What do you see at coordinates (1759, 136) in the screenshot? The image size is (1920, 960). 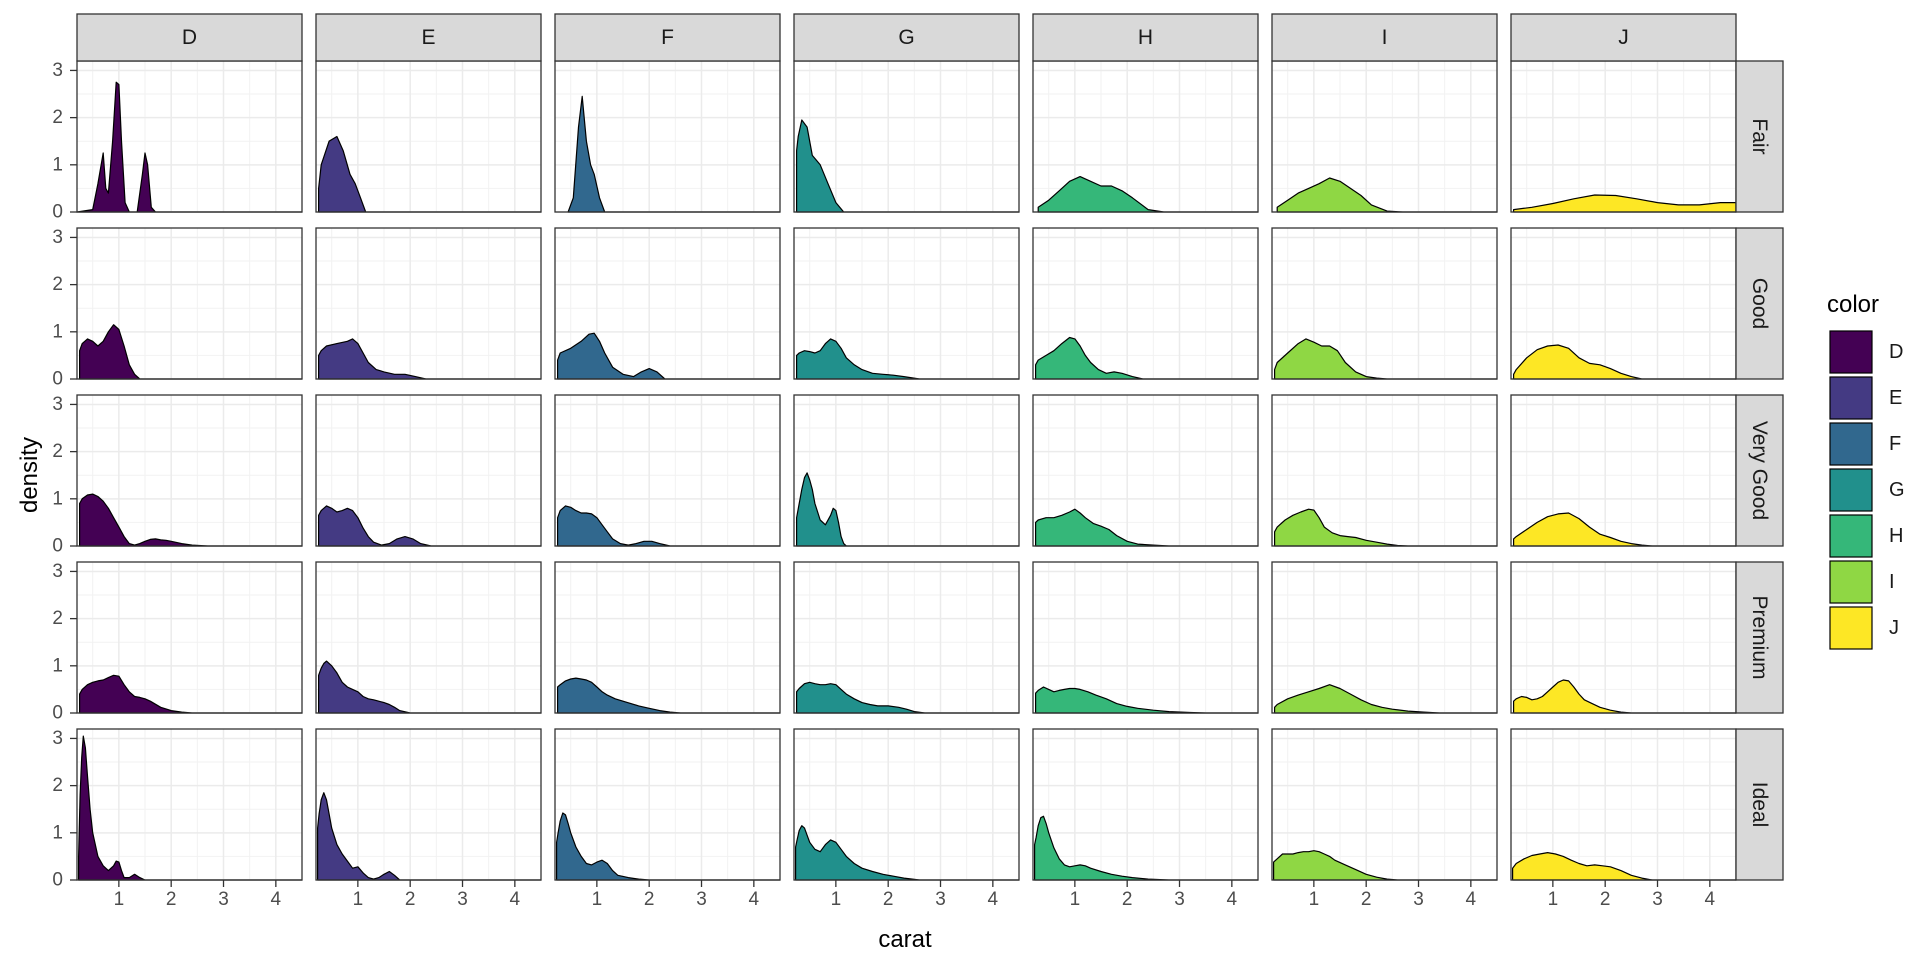 I see `row-strip: Fair` at bounding box center [1759, 136].